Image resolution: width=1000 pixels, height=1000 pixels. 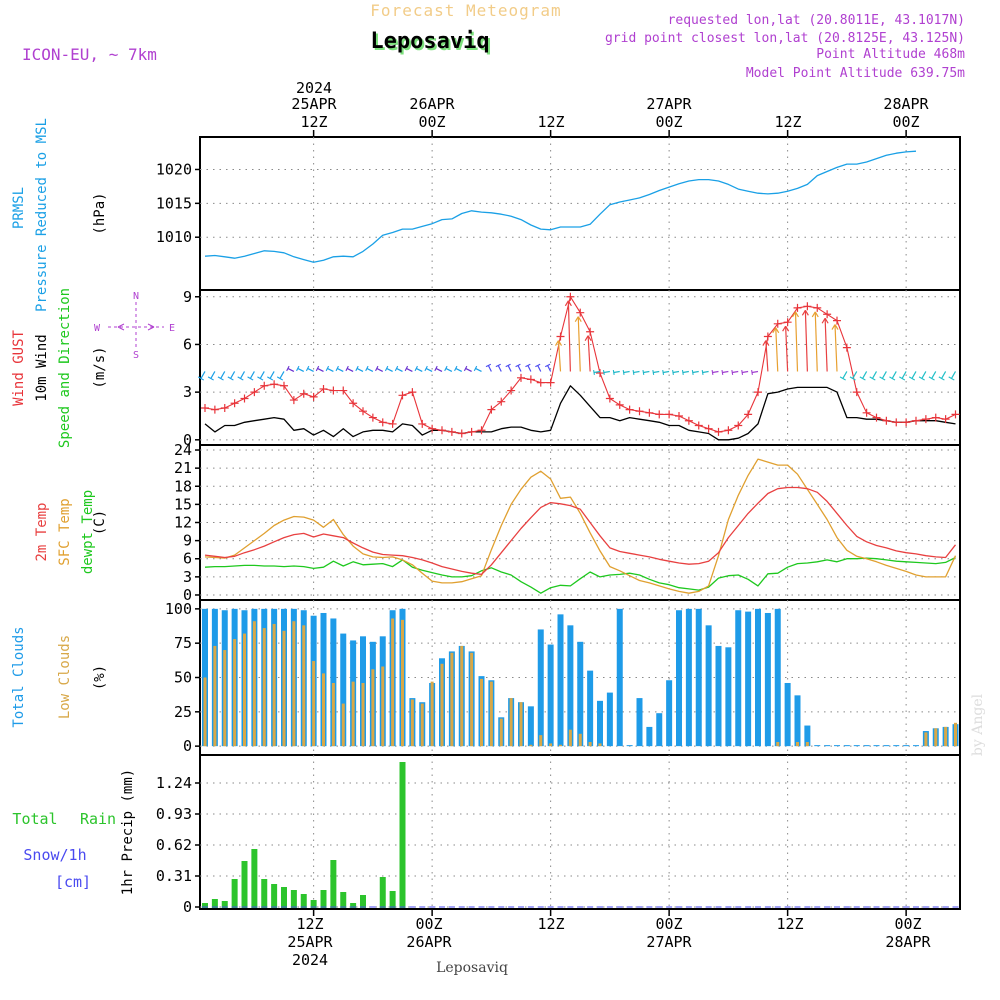 What do you see at coordinates (174, 783) in the screenshot?
I see `ytick-label-precip-4: 1.24` at bounding box center [174, 783].